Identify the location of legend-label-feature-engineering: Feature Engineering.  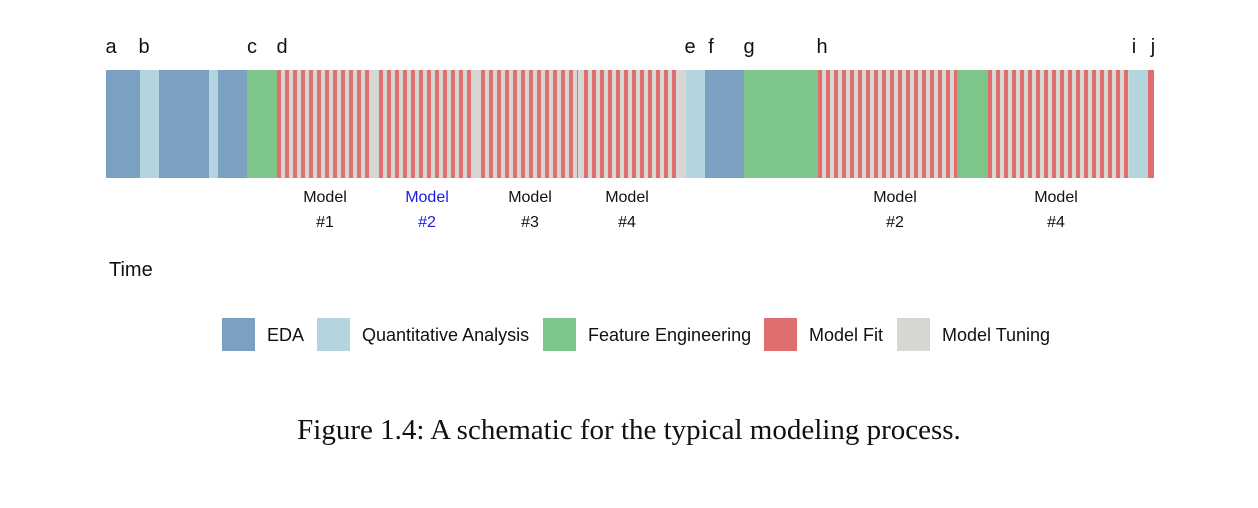
(669, 335).